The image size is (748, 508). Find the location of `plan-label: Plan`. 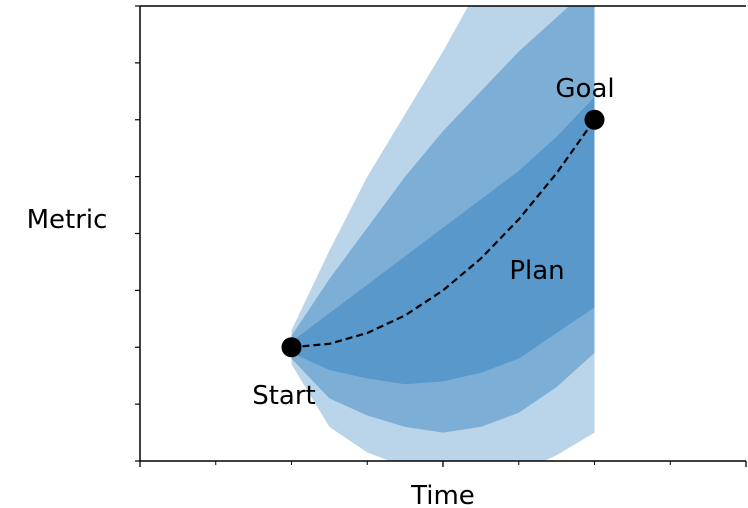

plan-label: Plan is located at coordinates (536, 271).